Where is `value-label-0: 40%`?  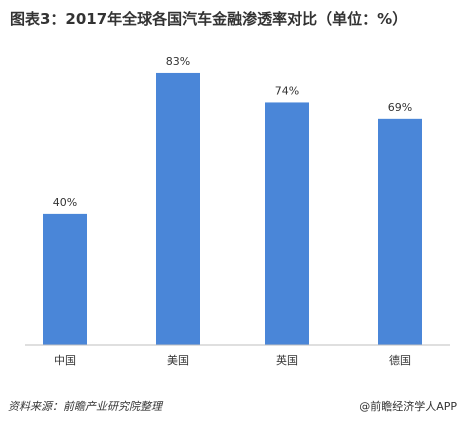
value-label-0: 40% is located at coordinates (65, 202).